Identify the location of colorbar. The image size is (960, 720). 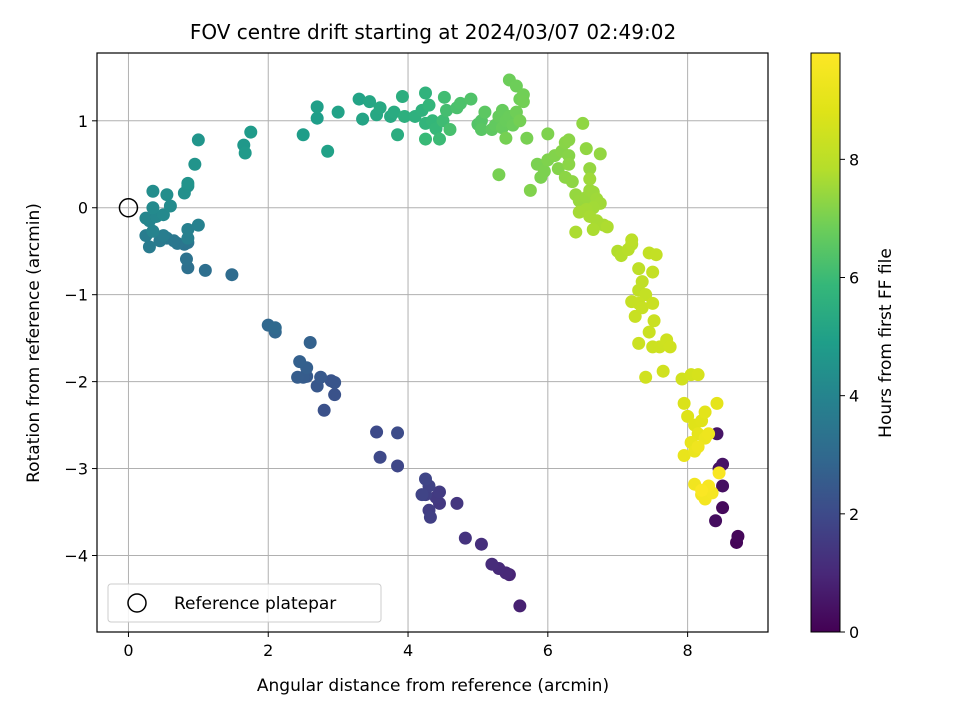
(825, 342).